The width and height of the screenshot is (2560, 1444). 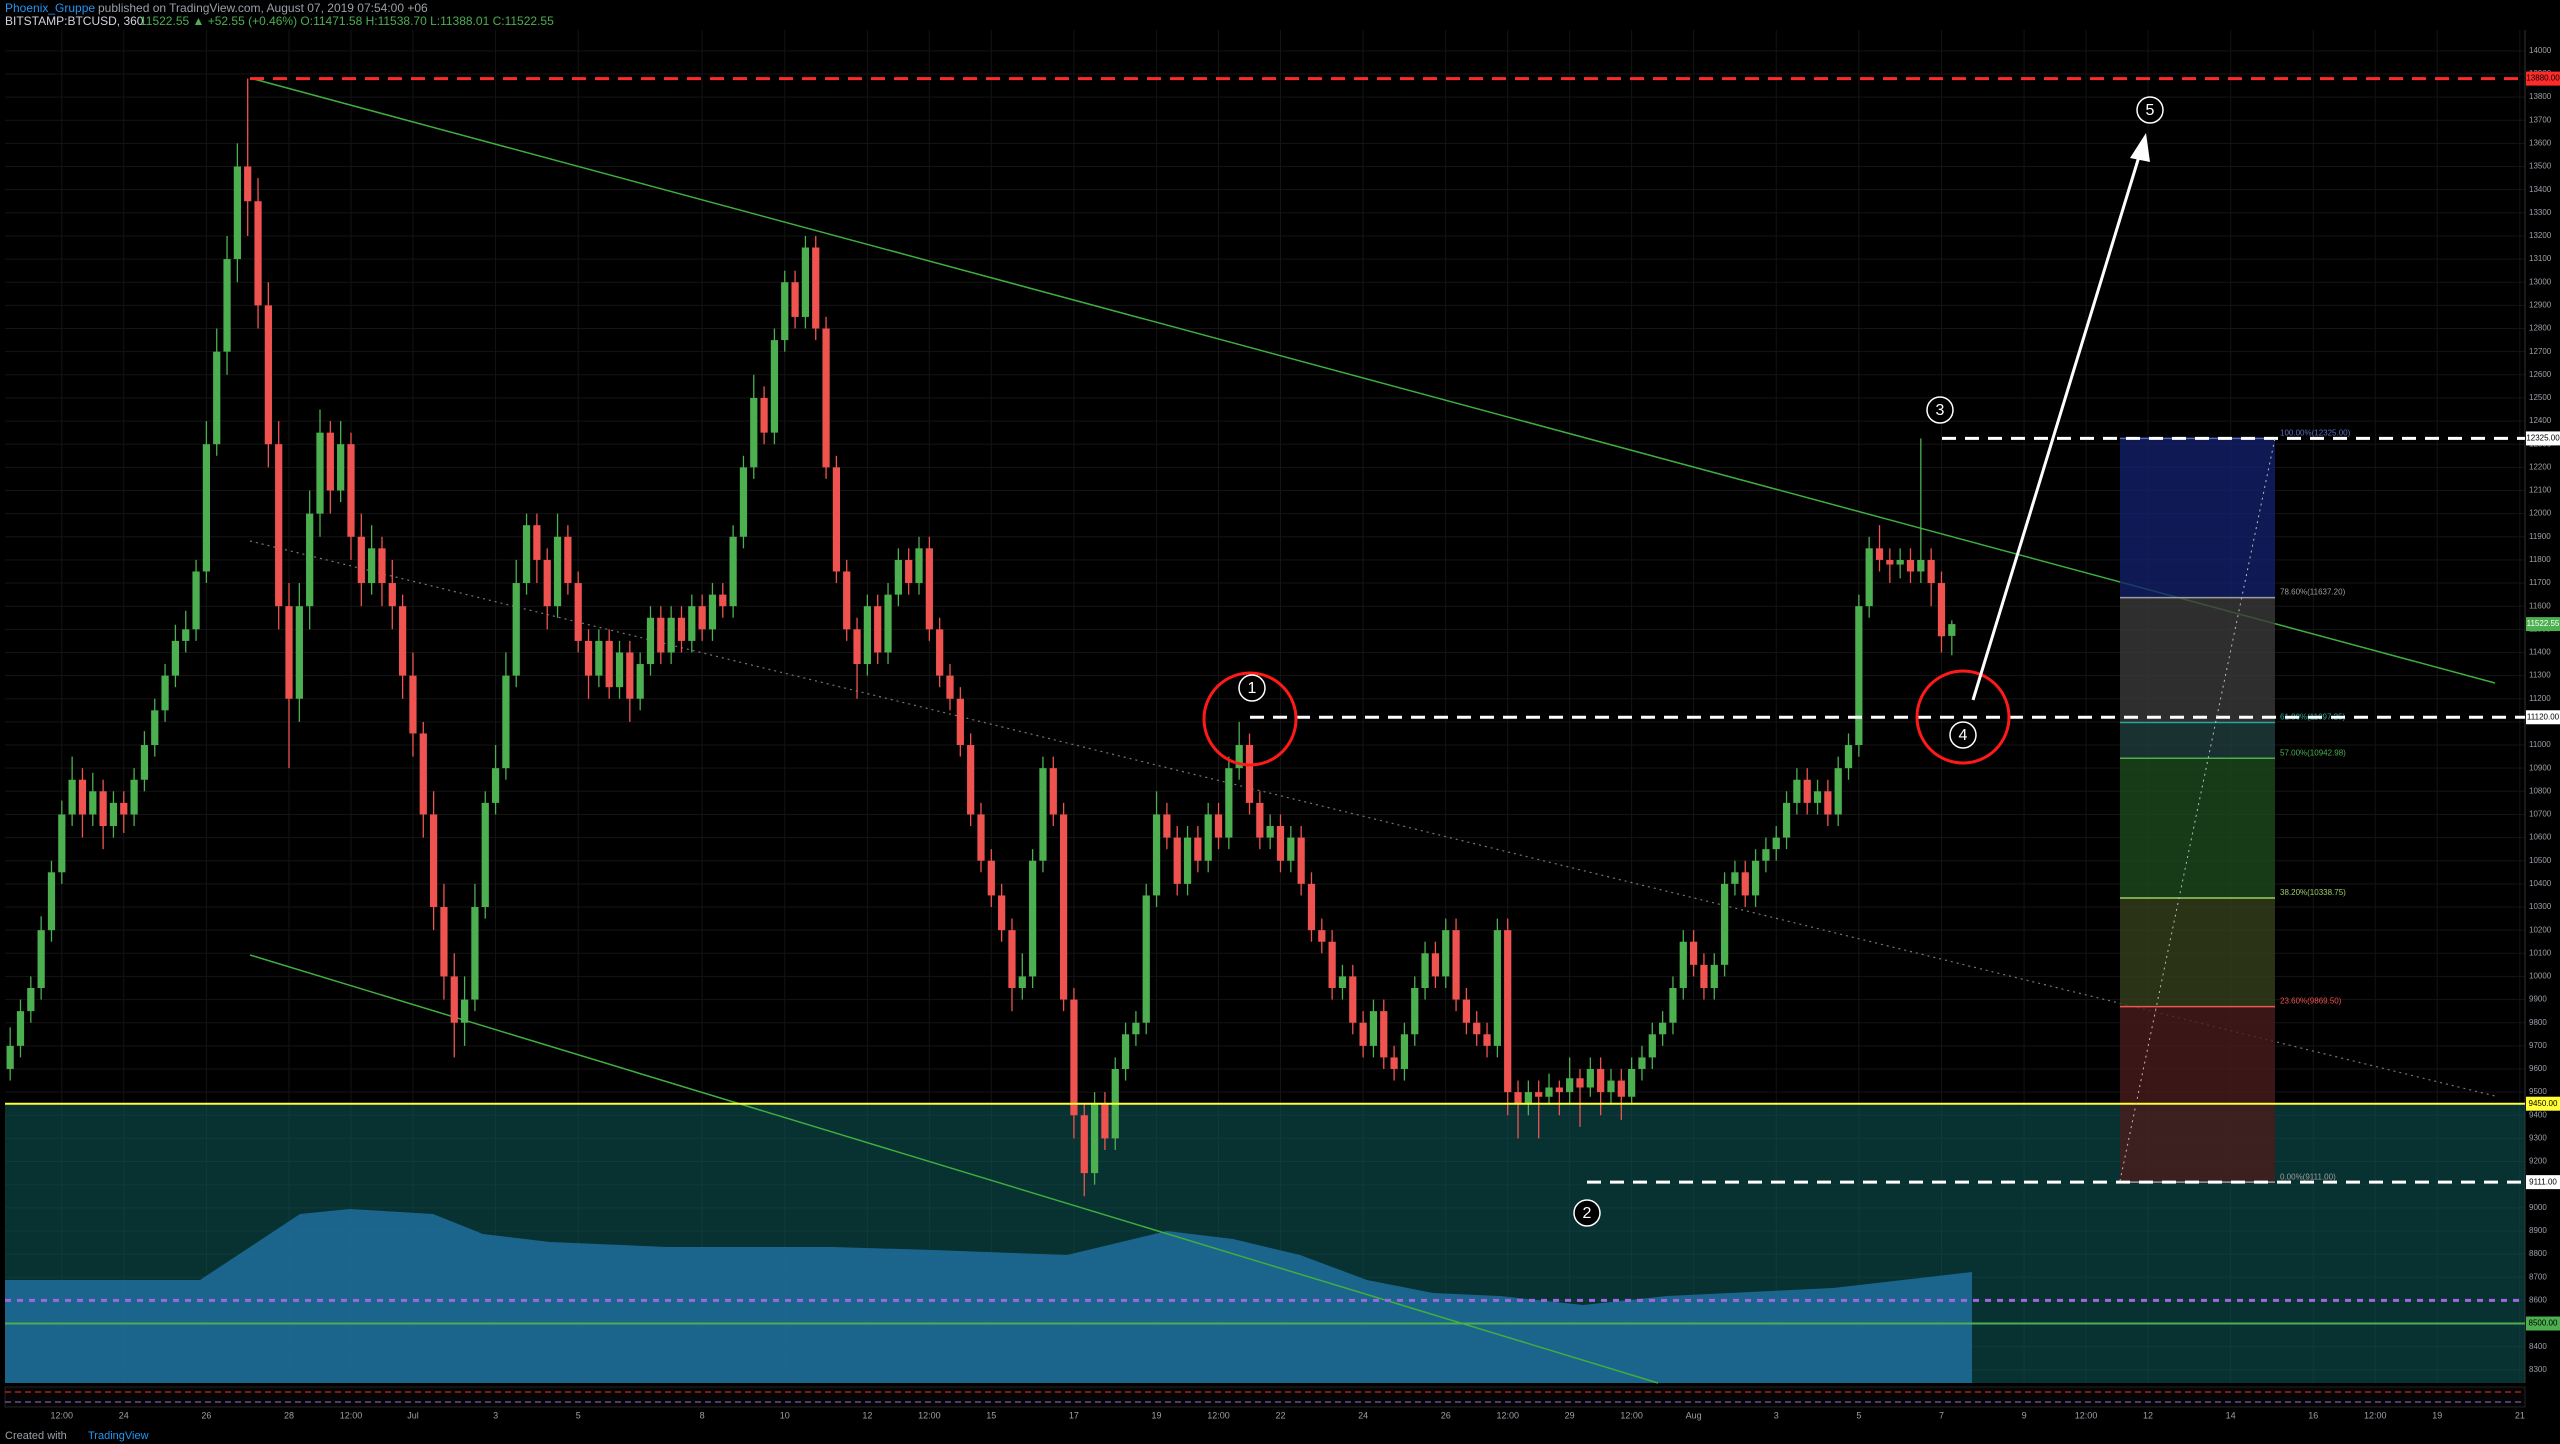 What do you see at coordinates (50, 8) in the screenshot?
I see `author: Phoenix_Gruppe` at bounding box center [50, 8].